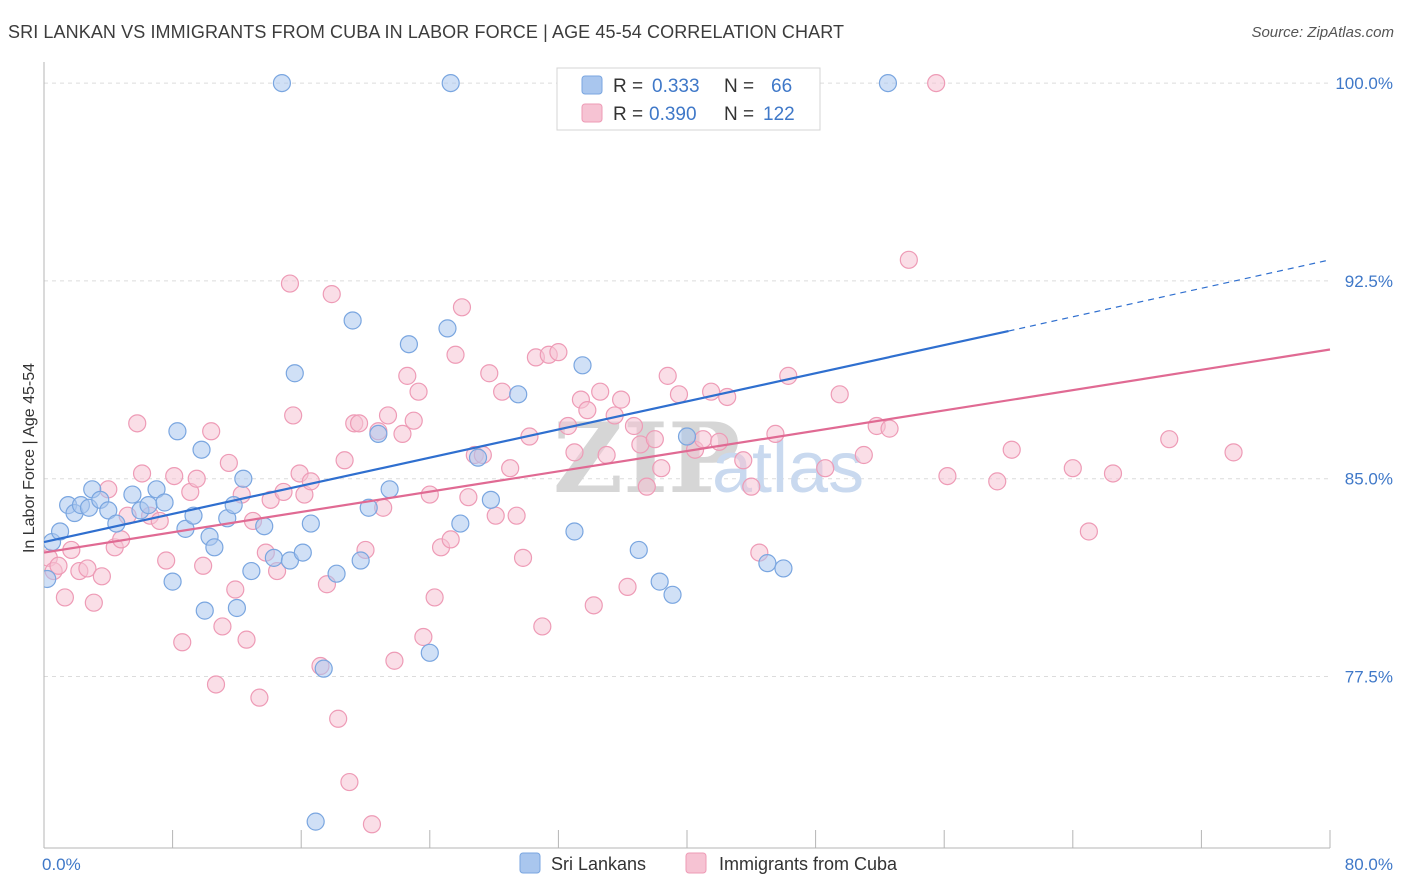 Image resolution: width=1406 pixels, height=892 pixels. What do you see at coordinates (29, 458) in the screenshot?
I see `y-axis-label: In Labor Force | Age 45-54` at bounding box center [29, 458].